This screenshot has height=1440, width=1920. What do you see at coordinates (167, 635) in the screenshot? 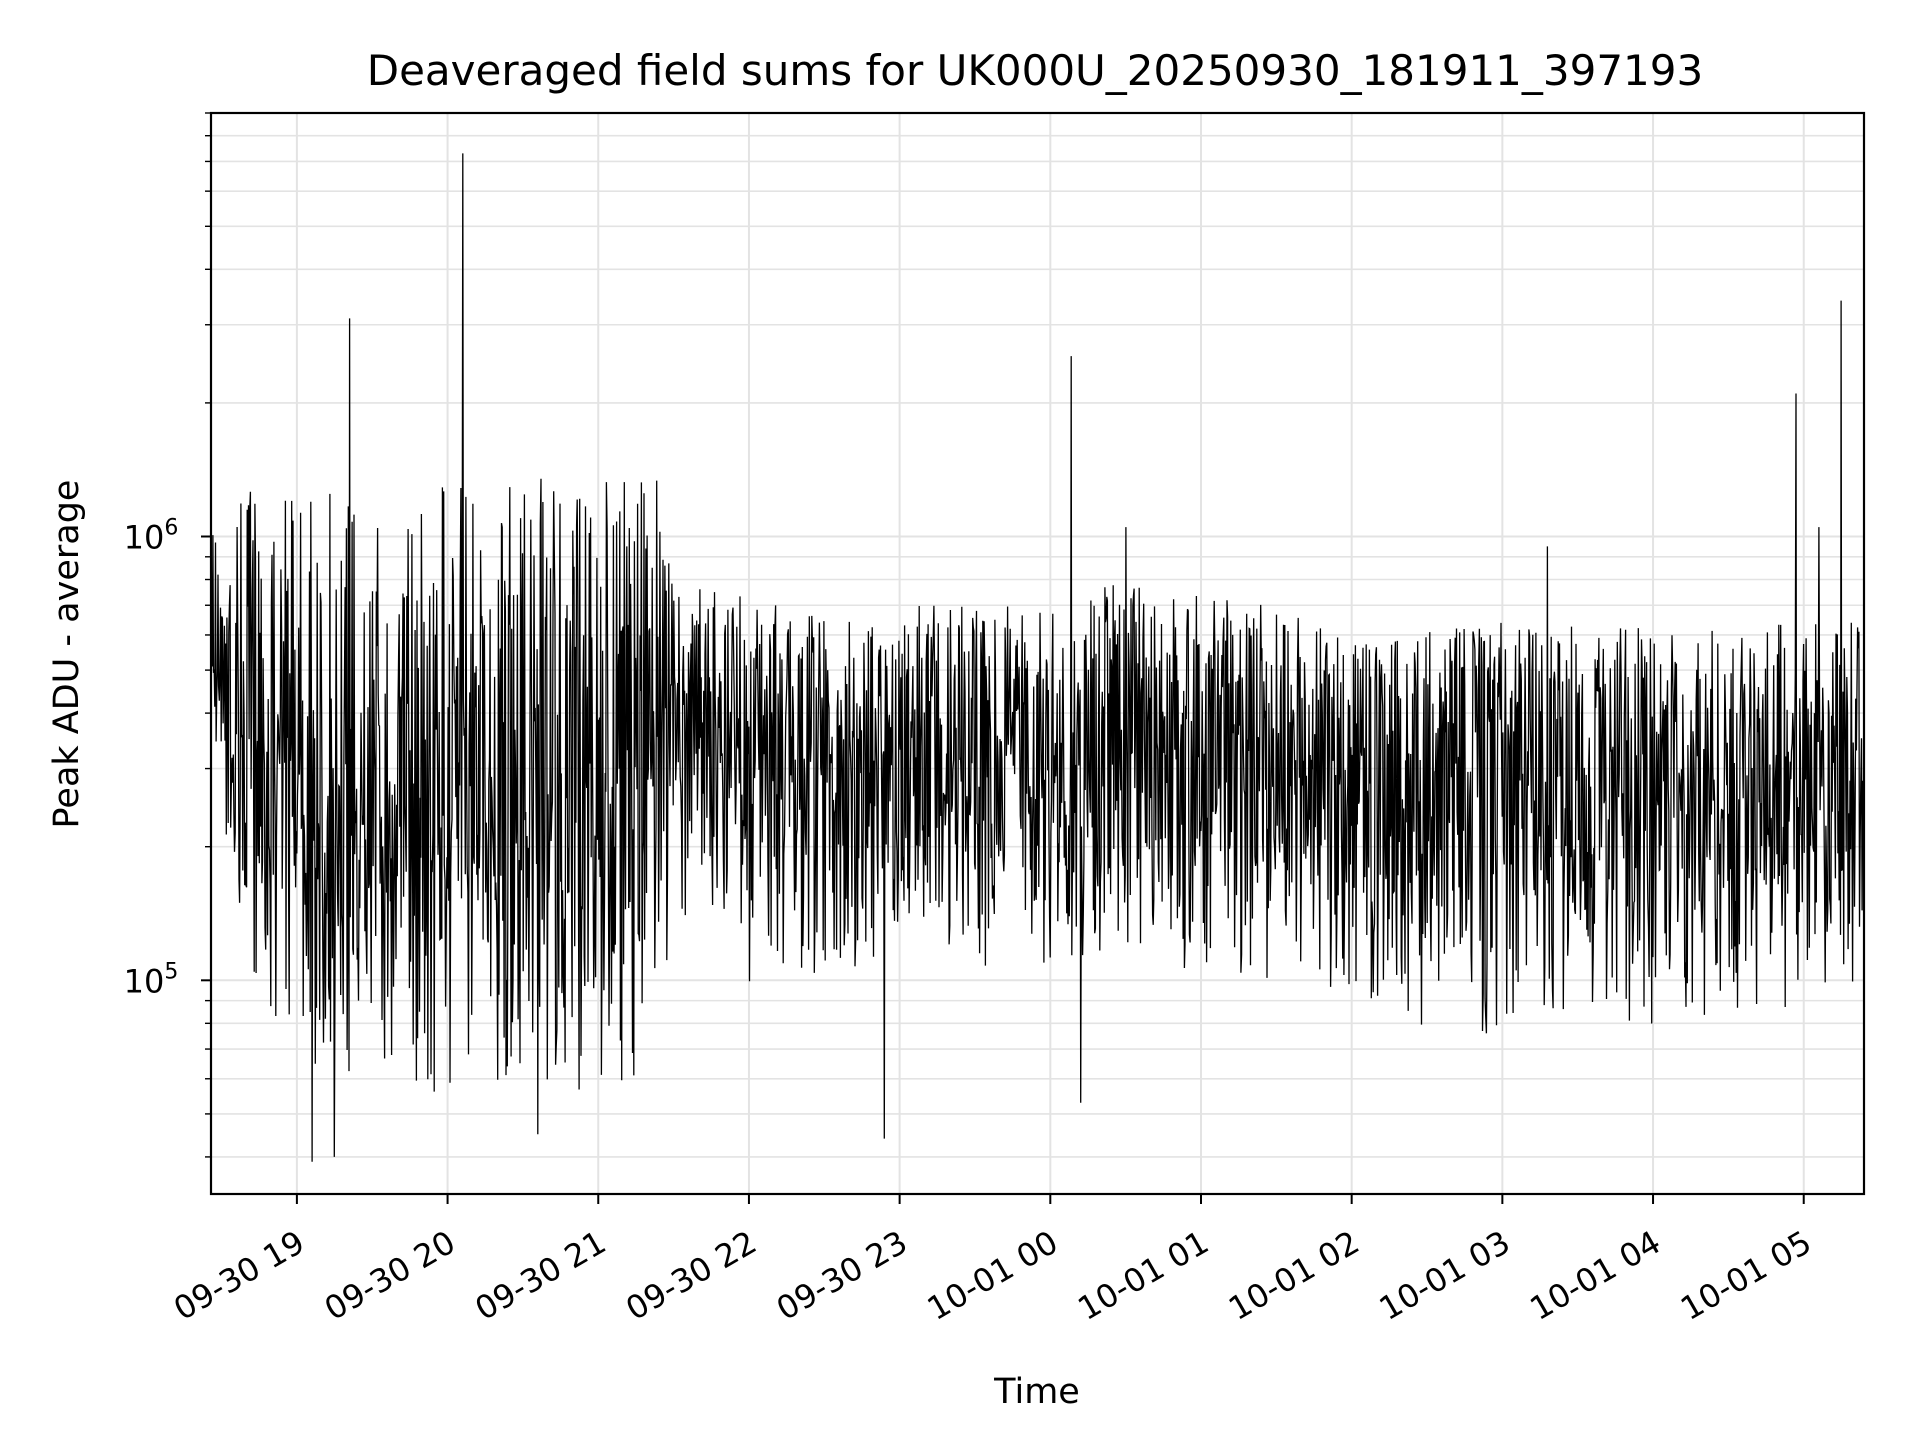
I see `y-axis: 105 106` at bounding box center [167, 635].